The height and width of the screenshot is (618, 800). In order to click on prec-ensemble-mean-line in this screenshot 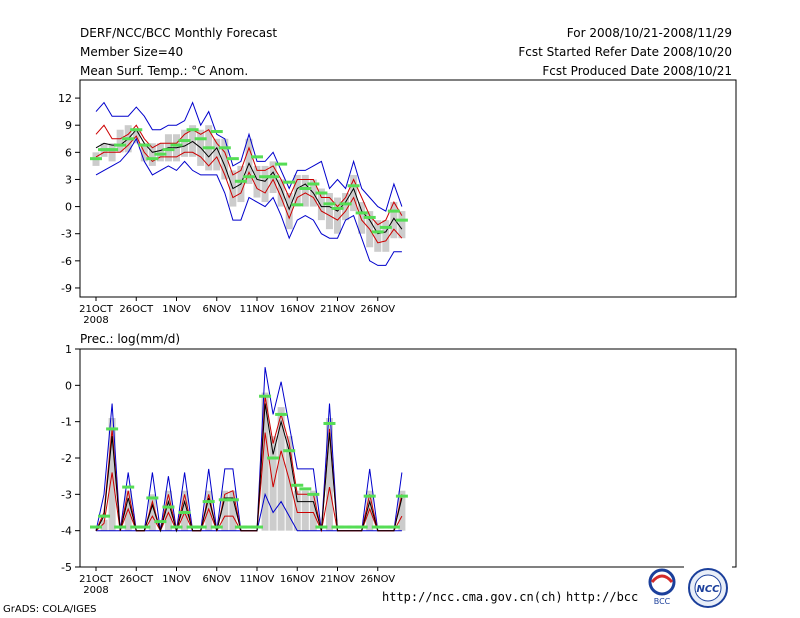, I will do `click(249, 468)`.